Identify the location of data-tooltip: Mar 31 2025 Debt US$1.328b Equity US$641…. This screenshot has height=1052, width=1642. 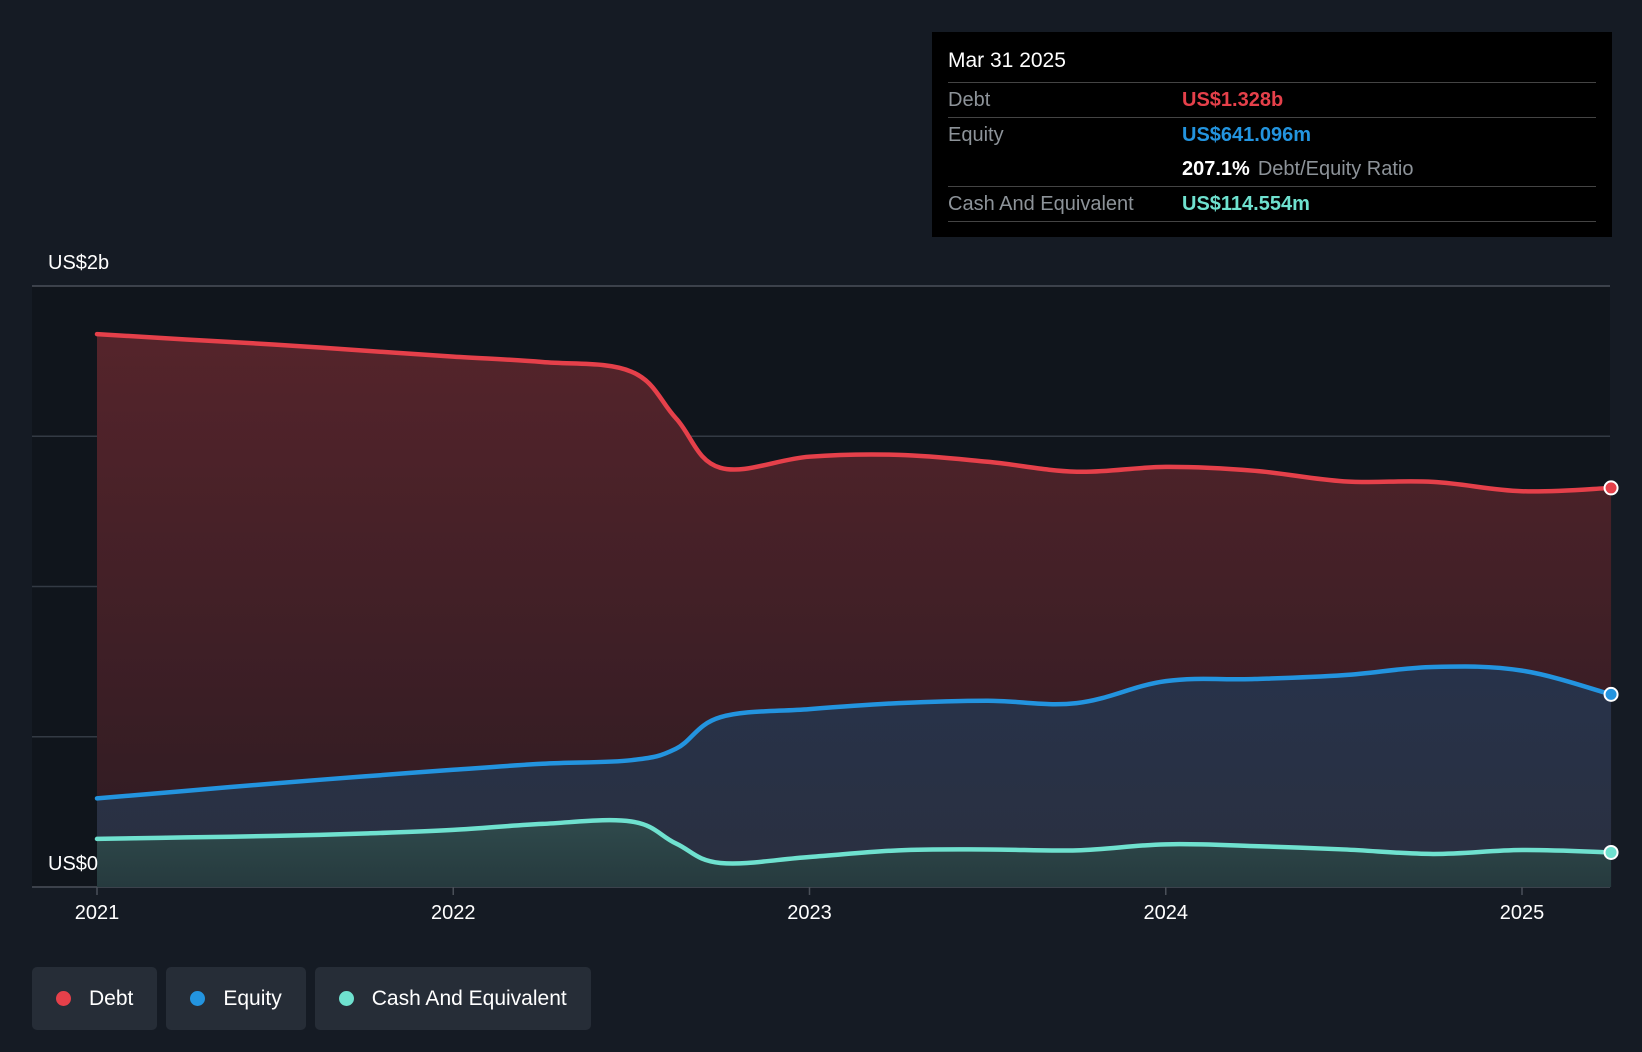
(1272, 134).